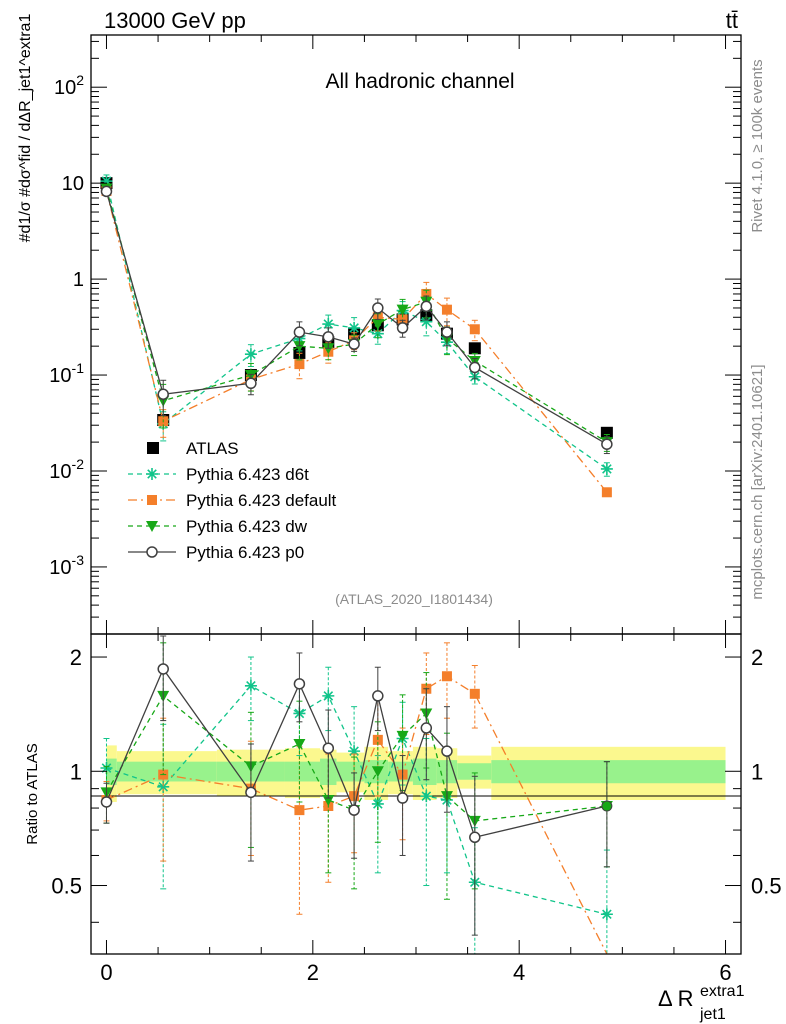  I want to click on ratio-y-tick-label-right: 1, so click(757, 771).